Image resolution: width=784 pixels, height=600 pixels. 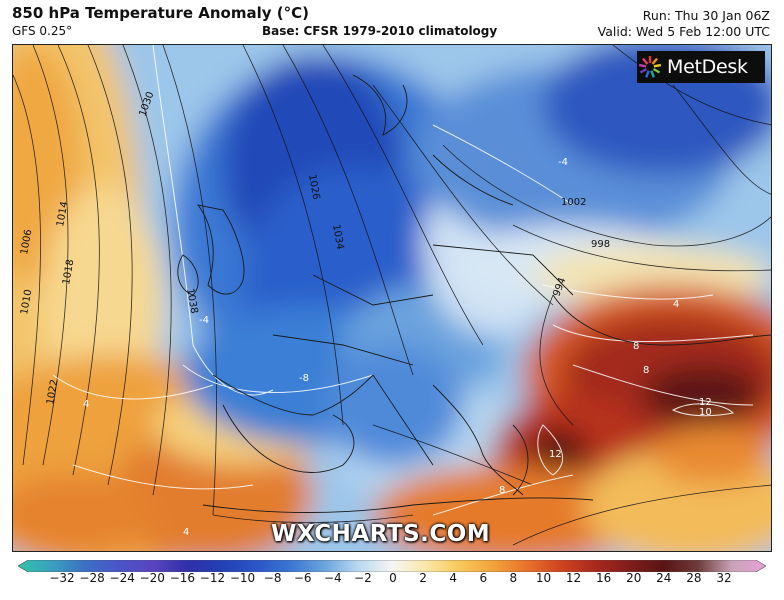 What do you see at coordinates (52, 392) in the screenshot?
I see `isobar-label: 1022` at bounding box center [52, 392].